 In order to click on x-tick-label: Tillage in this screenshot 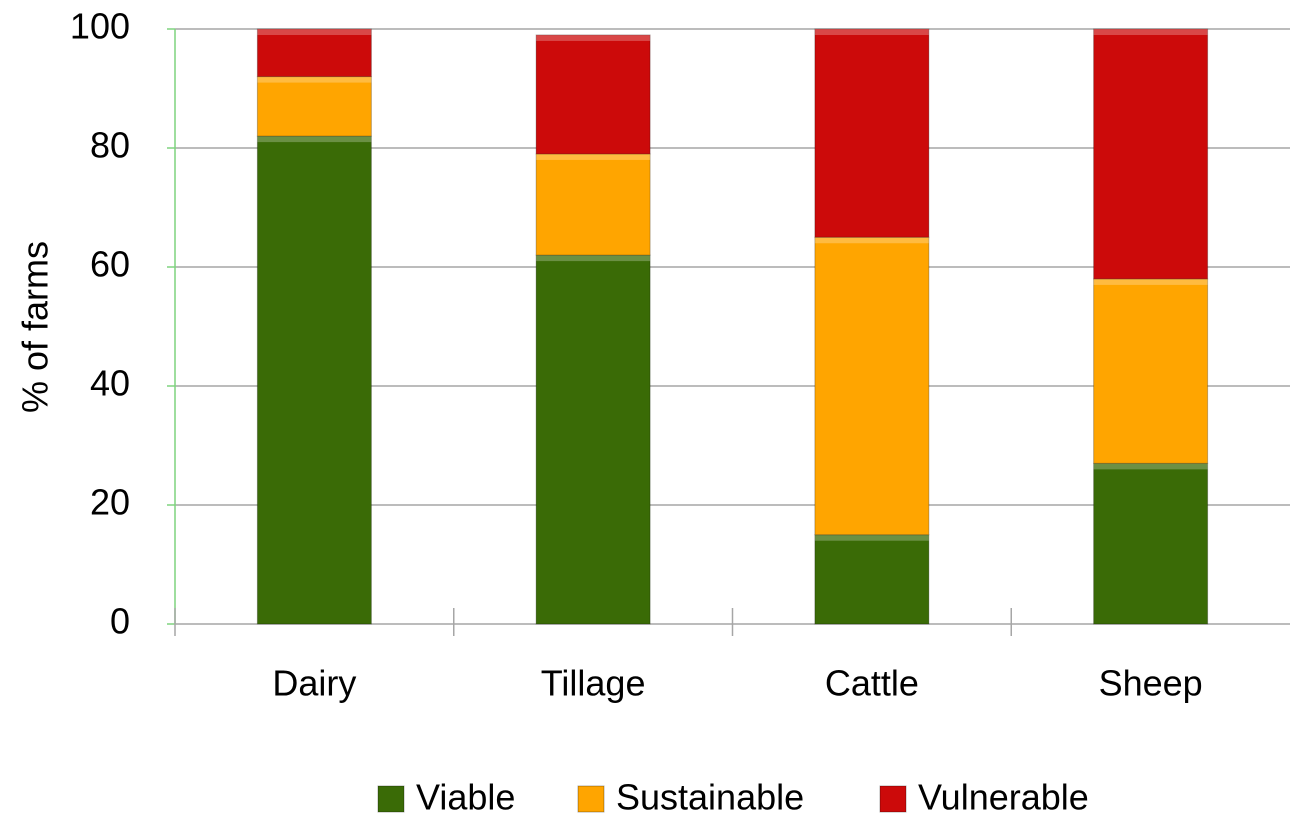, I will do `click(593, 683)`.